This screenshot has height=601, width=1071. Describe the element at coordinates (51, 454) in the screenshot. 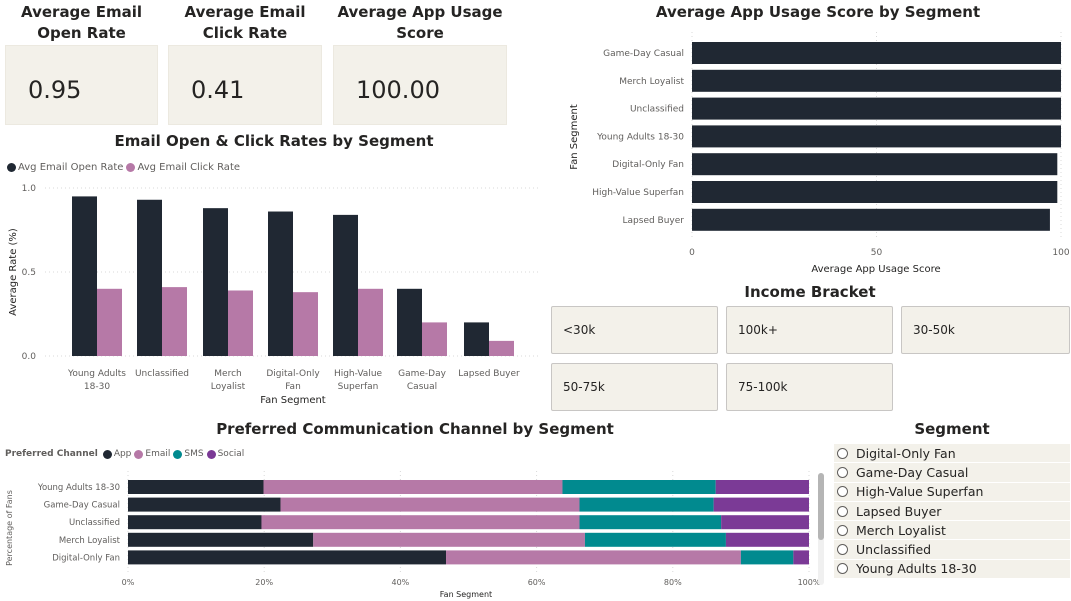

I see `legend-title: Preferred Channel` at that location.